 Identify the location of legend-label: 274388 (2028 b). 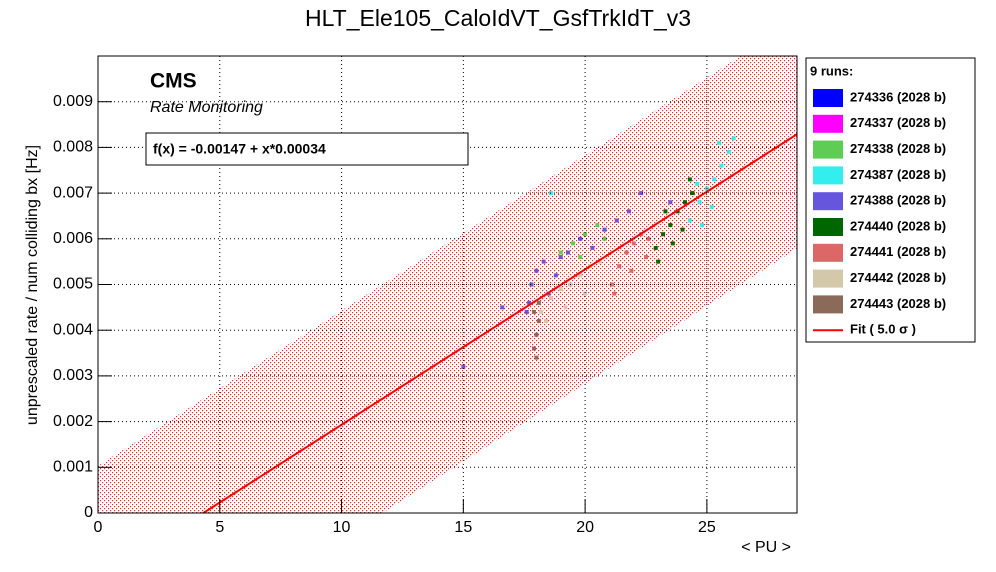
(898, 200).